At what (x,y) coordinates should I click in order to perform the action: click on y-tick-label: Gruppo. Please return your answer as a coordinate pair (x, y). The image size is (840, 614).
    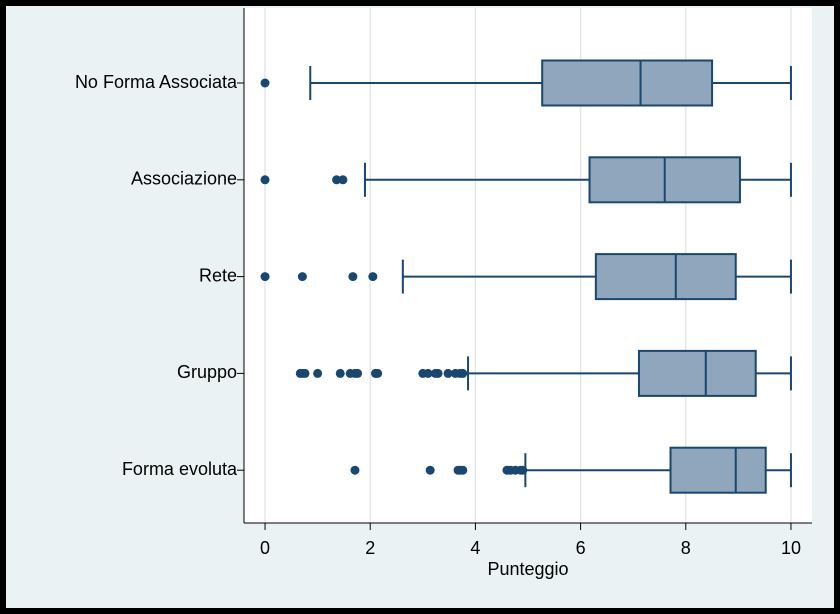
    Looking at the image, I should click on (207, 372).